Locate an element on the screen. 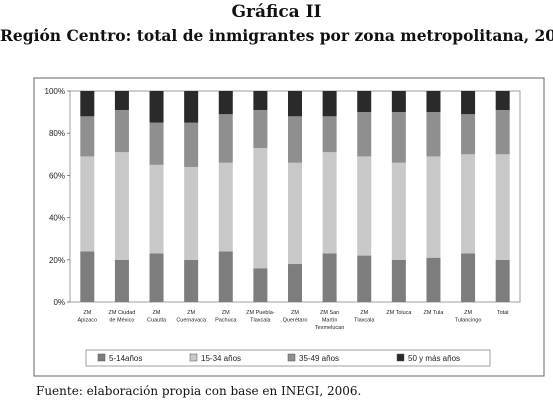 The image size is (553, 406). x-tick-label: Cuautla is located at coordinates (157, 321).